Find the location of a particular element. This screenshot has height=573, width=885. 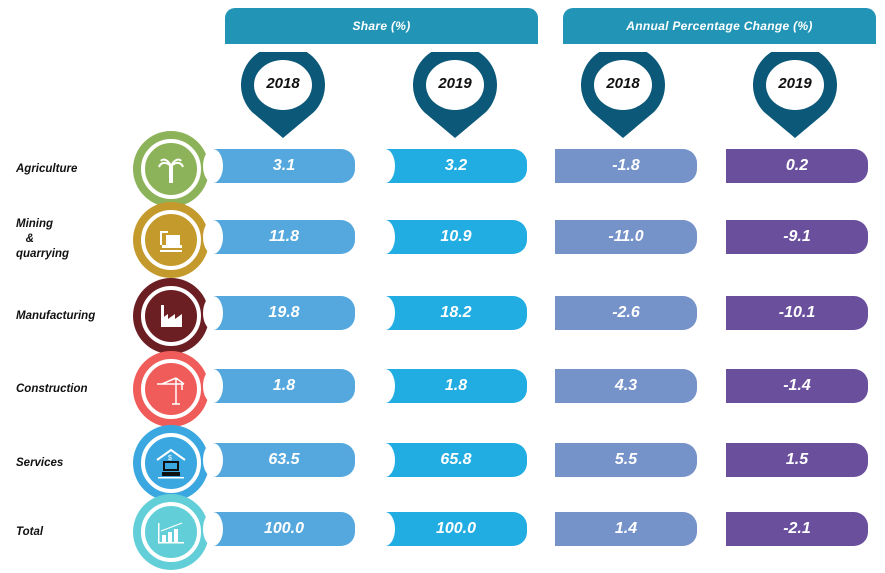

row-label: Mining & quarrying is located at coordinates (43, 239).